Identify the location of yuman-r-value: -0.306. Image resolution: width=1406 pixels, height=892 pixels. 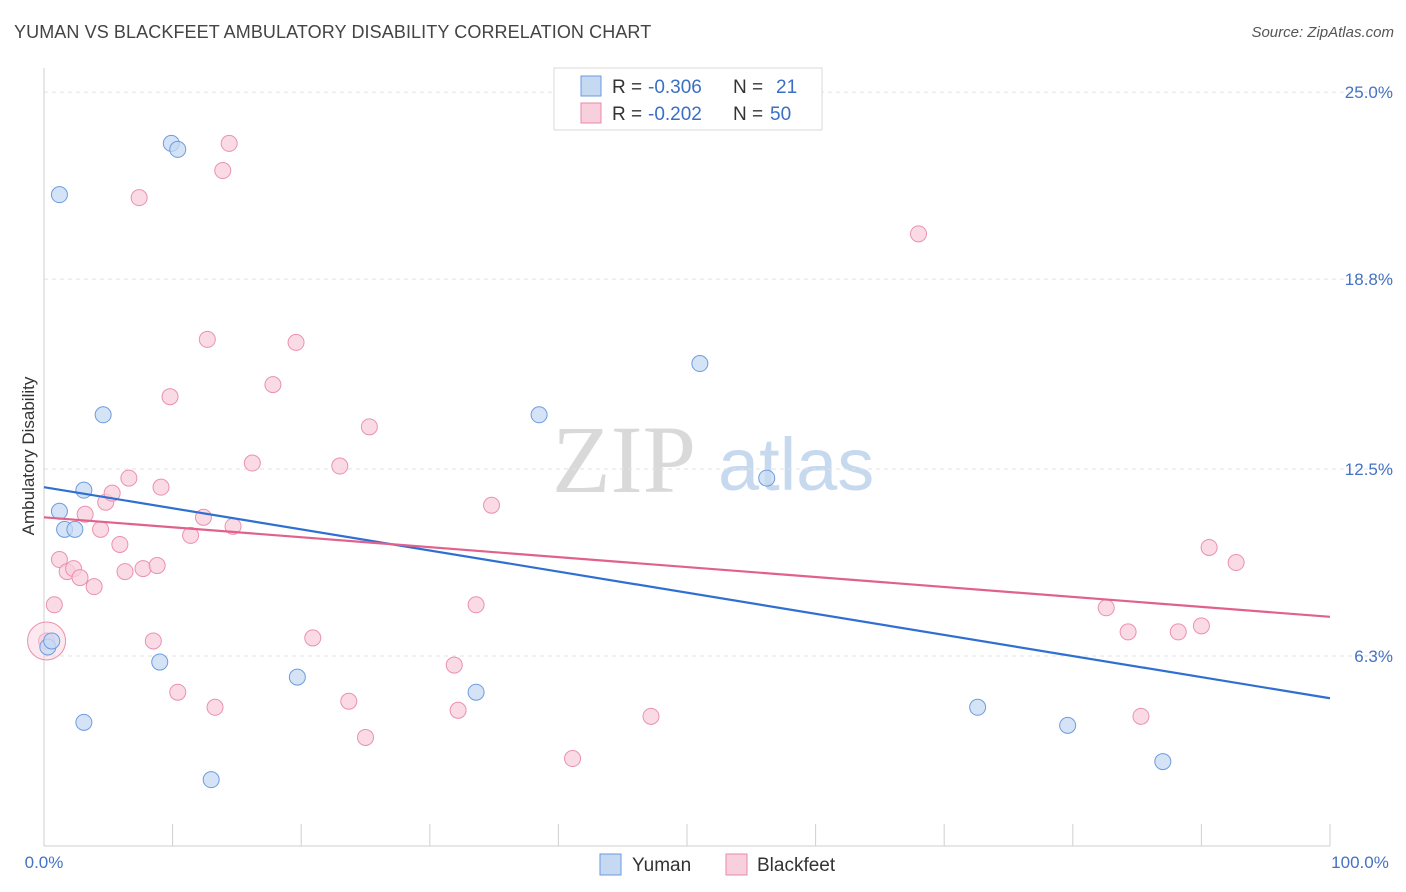
(675, 87).